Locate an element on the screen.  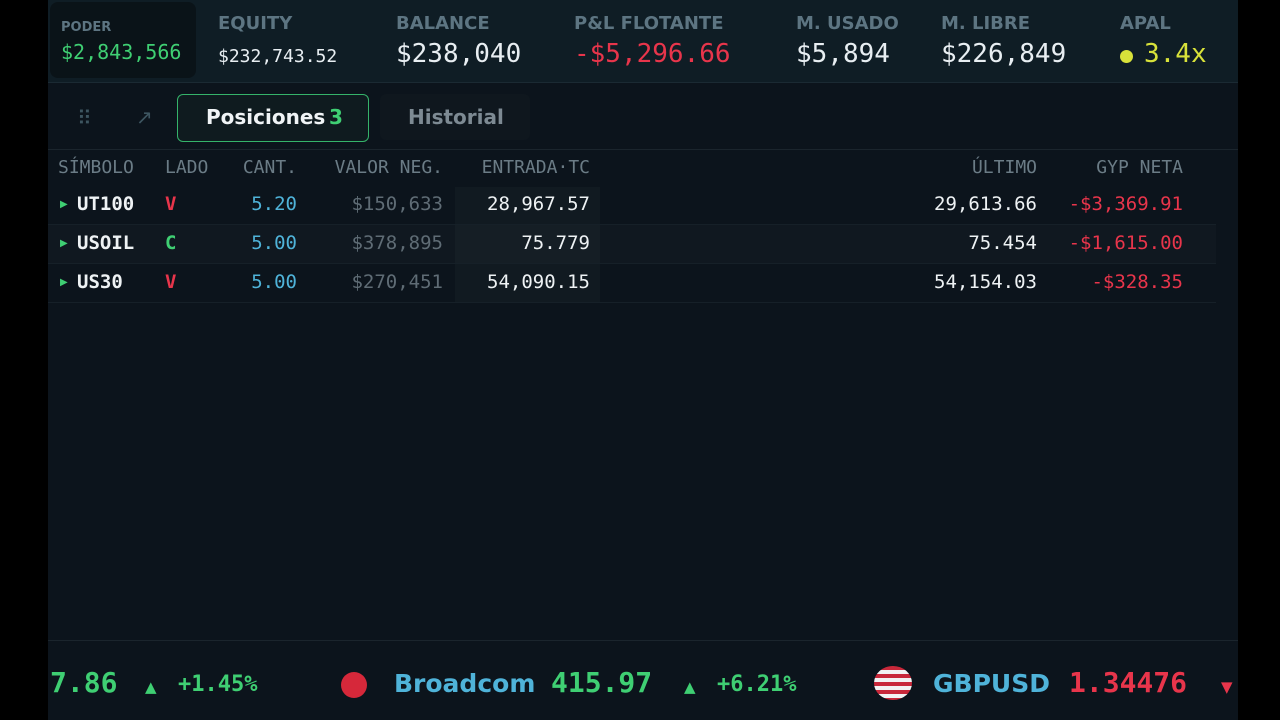
stat-label: P&L FLOTANTE is located at coordinates (649, 24).